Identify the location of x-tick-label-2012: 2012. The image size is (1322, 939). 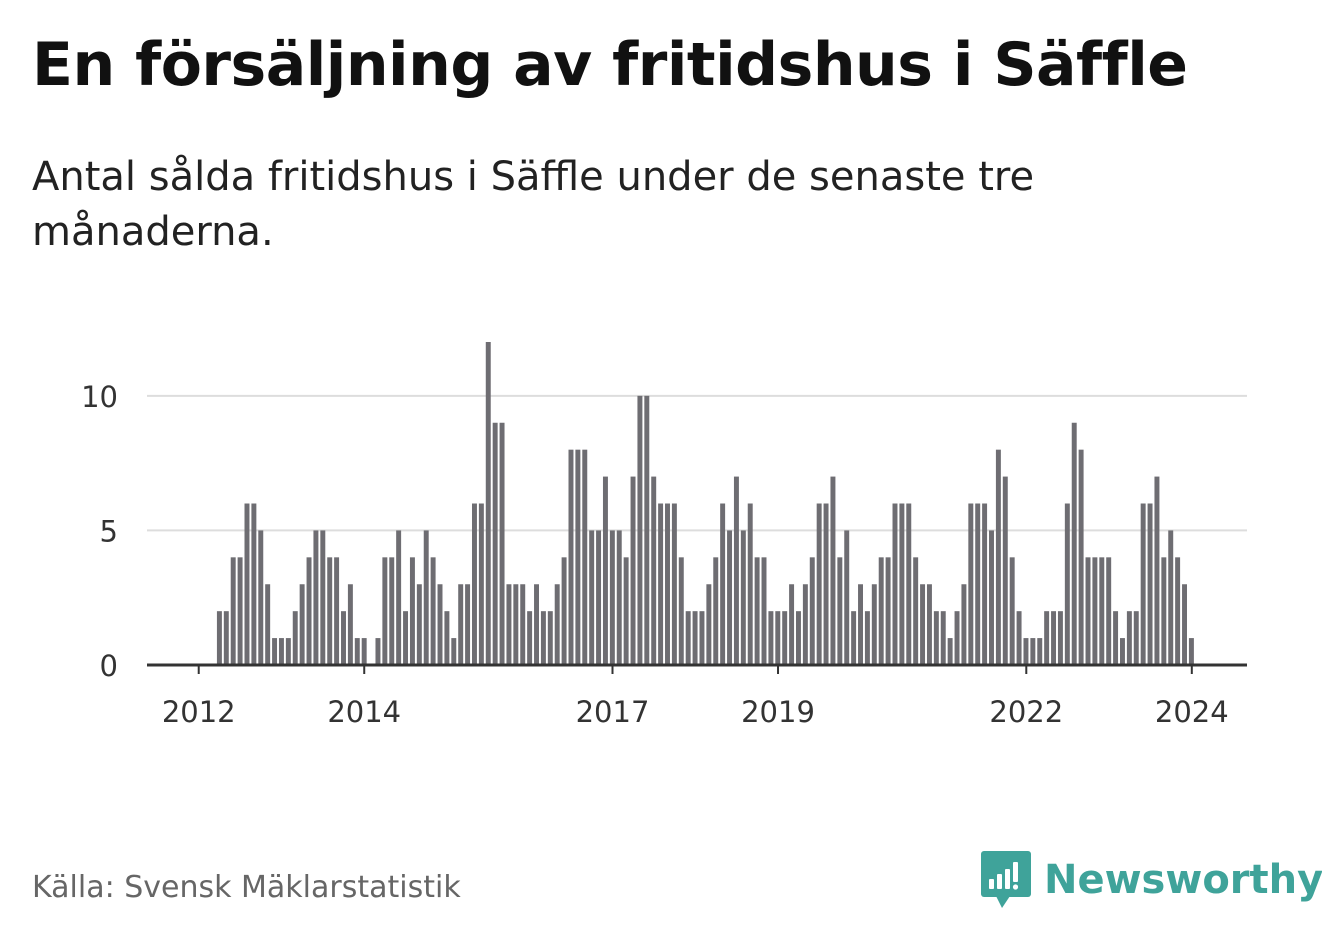
(199, 712).